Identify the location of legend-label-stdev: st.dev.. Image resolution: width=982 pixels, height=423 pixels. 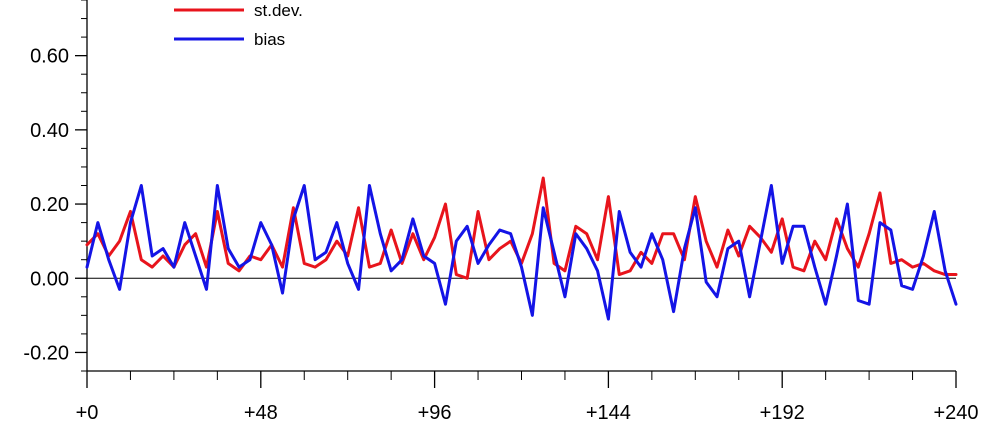
(278, 10).